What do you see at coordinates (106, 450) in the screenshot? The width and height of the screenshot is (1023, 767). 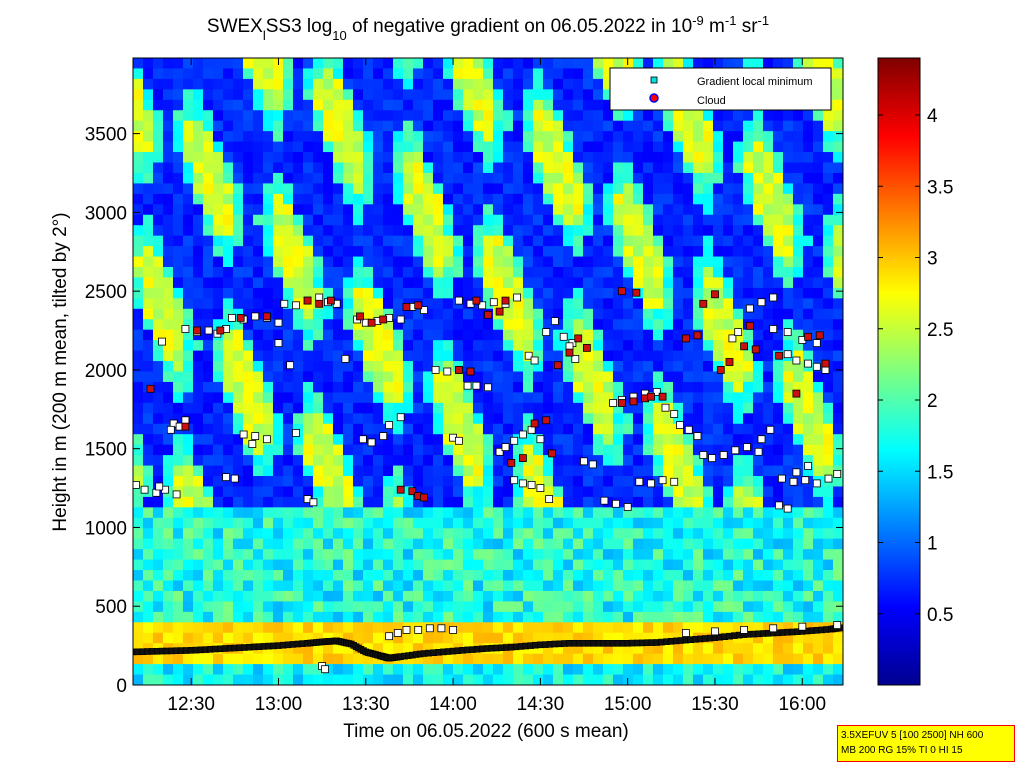 I see `y-tick-label: 1500` at bounding box center [106, 450].